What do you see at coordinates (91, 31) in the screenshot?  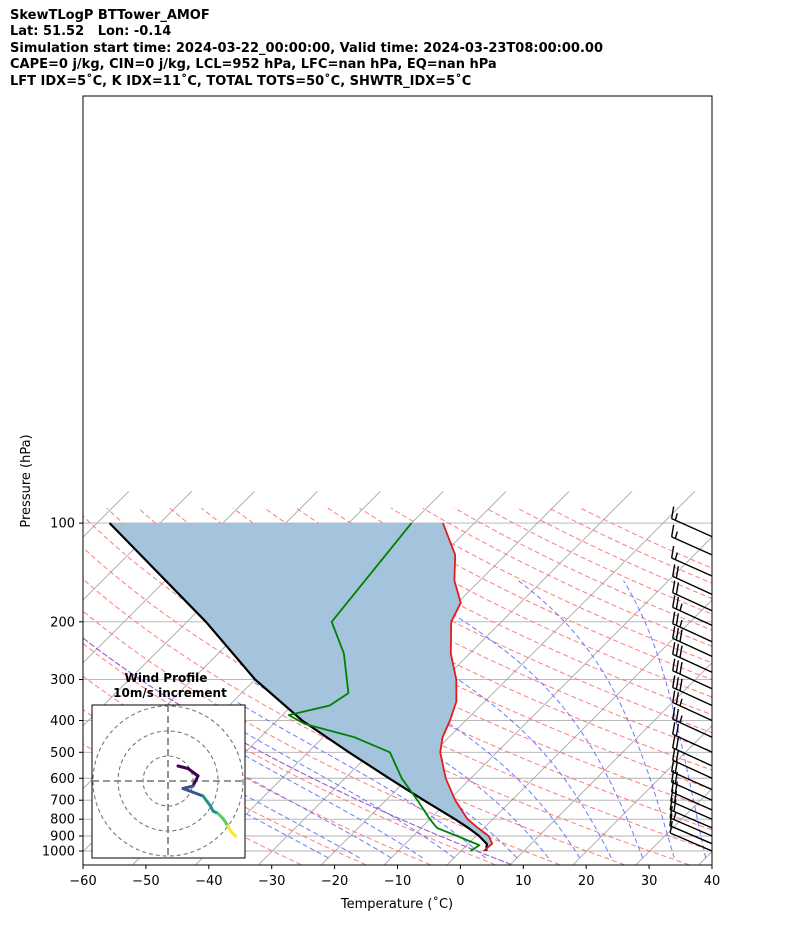 I see `header-line-2: Lat: 51.52 Lon: -0.14` at bounding box center [91, 31].